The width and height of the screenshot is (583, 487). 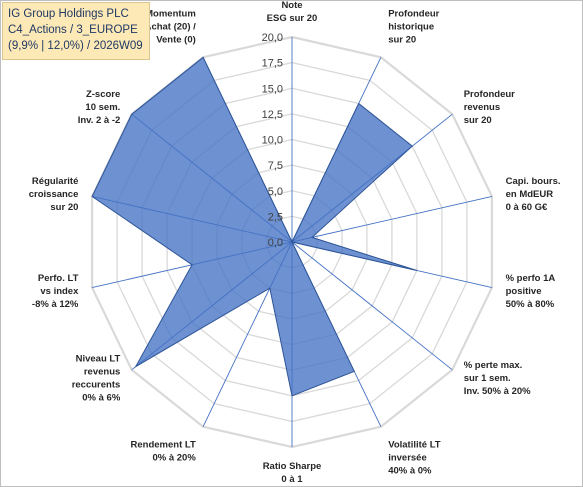 I want to click on axis-label-line: Momentum, so click(x=170, y=14).